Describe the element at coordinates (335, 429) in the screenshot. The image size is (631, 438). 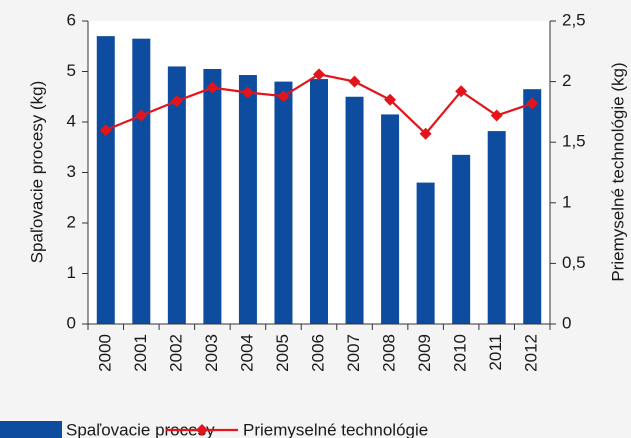
I see `legend-label: Priemyselné technológie` at that location.